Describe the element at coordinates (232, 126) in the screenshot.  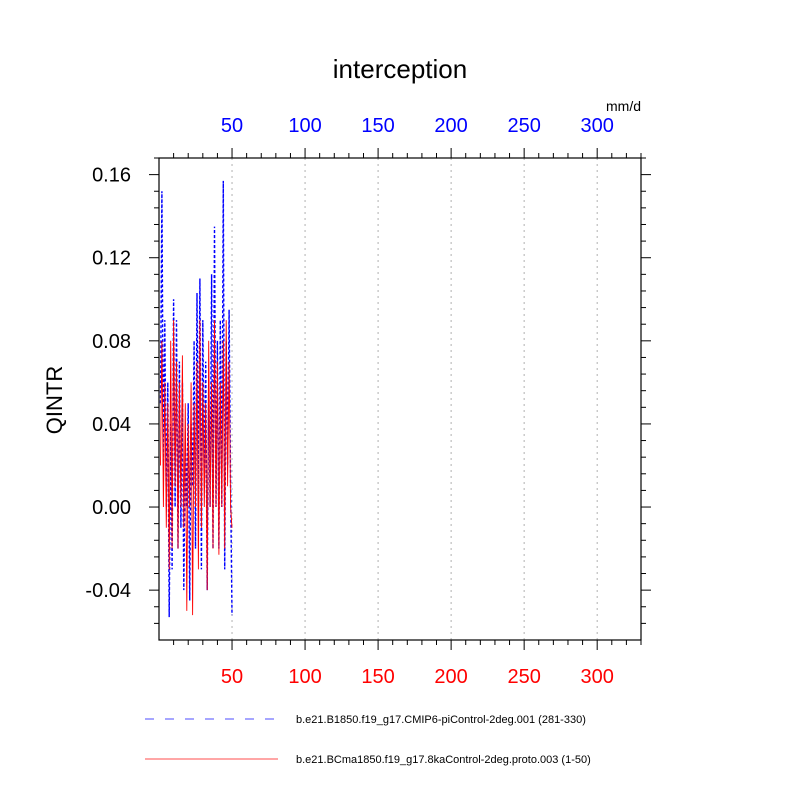
I see `x-tick-label-top: 50` at that location.